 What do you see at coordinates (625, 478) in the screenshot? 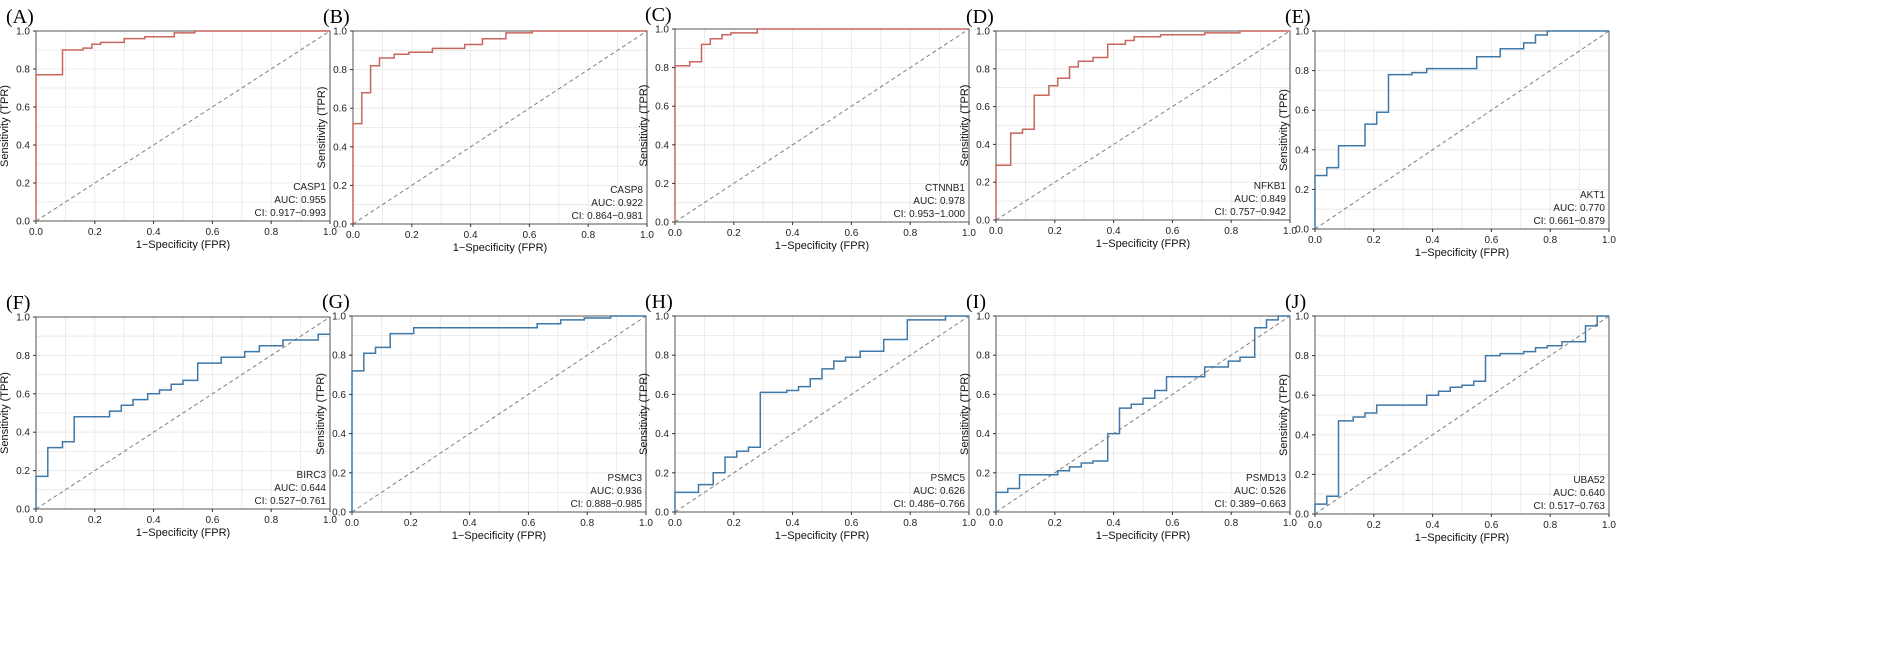
I see `gene-label: PSMC3` at bounding box center [625, 478].